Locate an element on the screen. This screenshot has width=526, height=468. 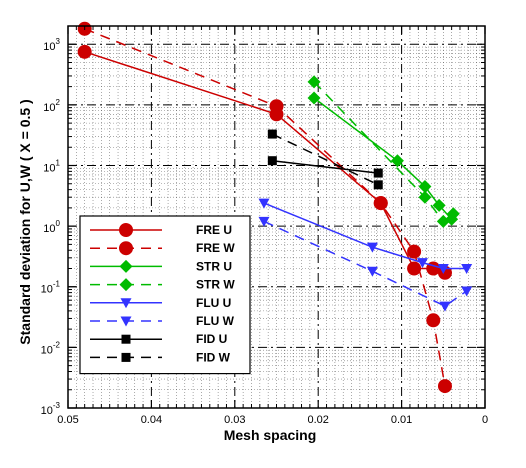
data-point-fre-u is located at coordinates (84, 51).